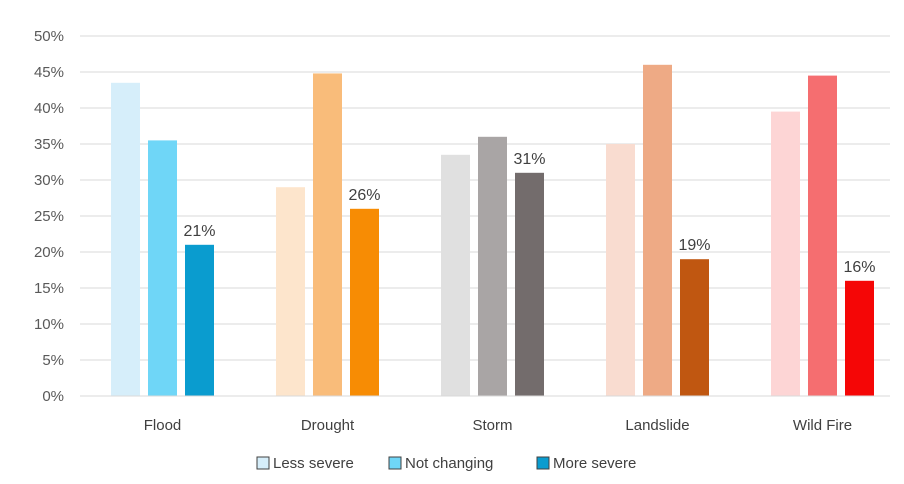  I want to click on category-label: Wild Fire, so click(822, 425).